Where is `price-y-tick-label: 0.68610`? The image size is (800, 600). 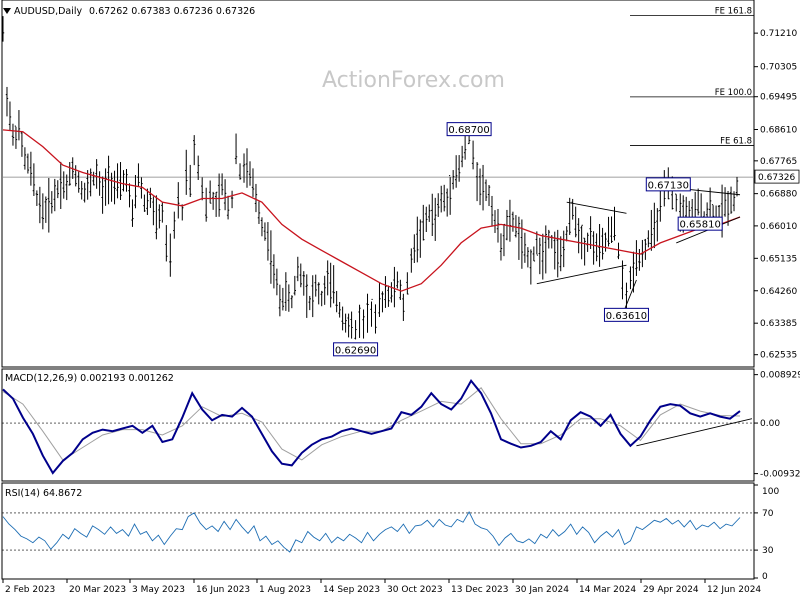
price-y-tick-label: 0.68610 is located at coordinates (778, 131).